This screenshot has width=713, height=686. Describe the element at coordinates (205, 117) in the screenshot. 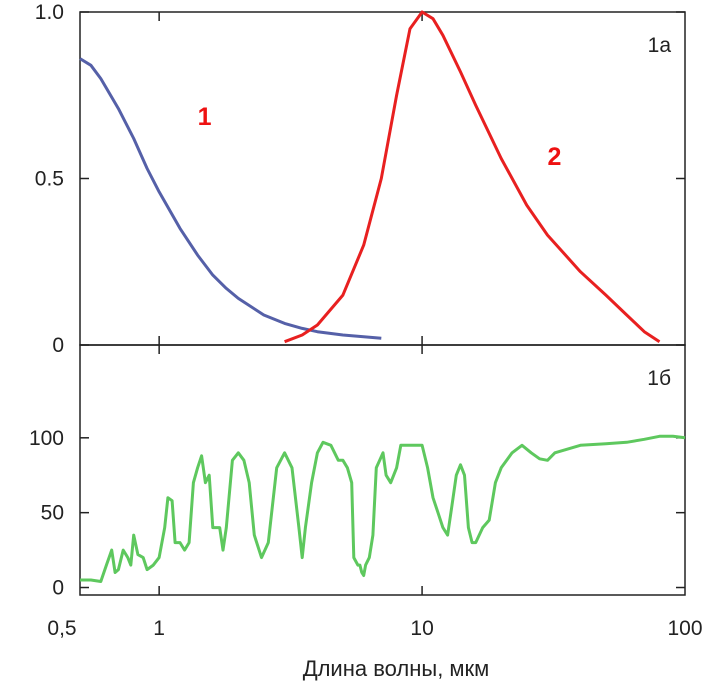

I see `curve-label-1: 1` at that location.